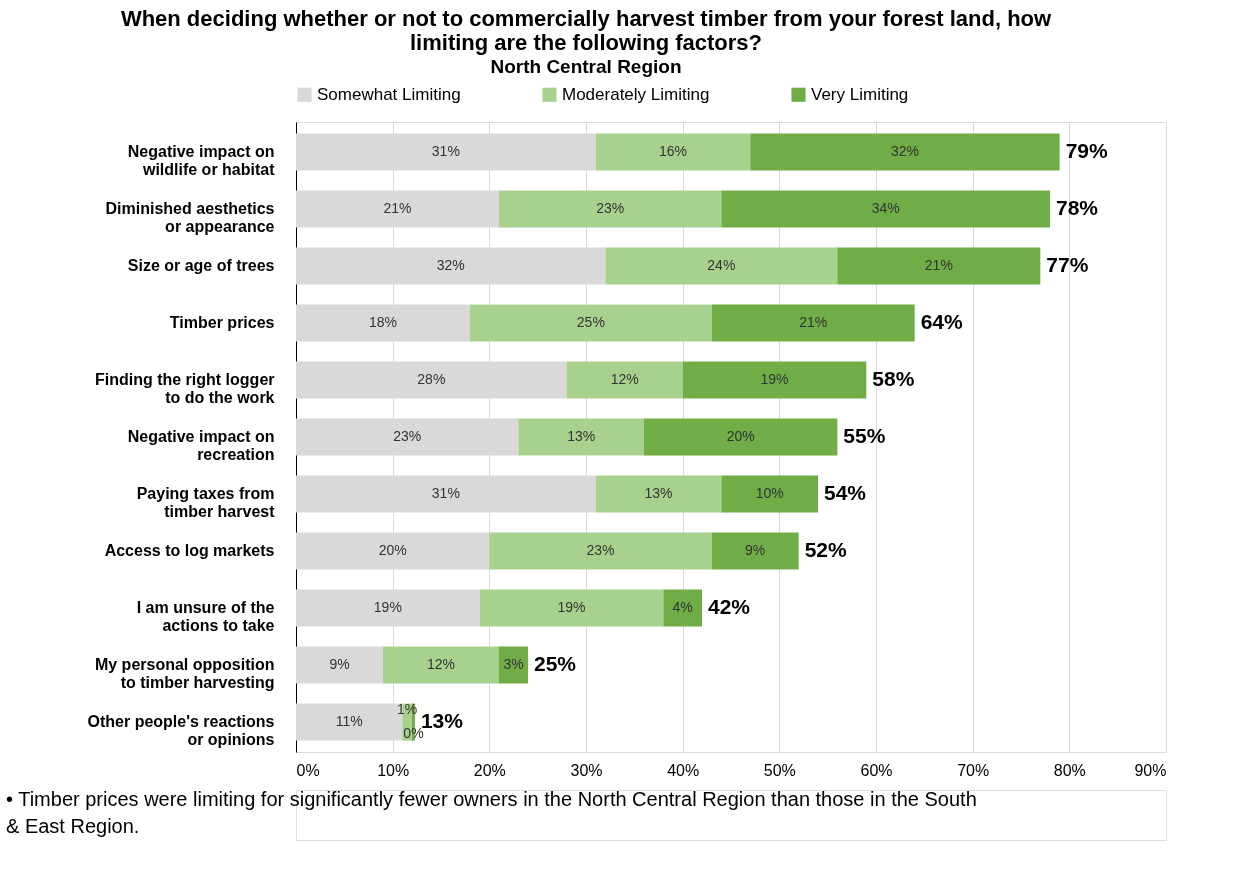  I want to click on total-label: 58%, so click(893, 378).